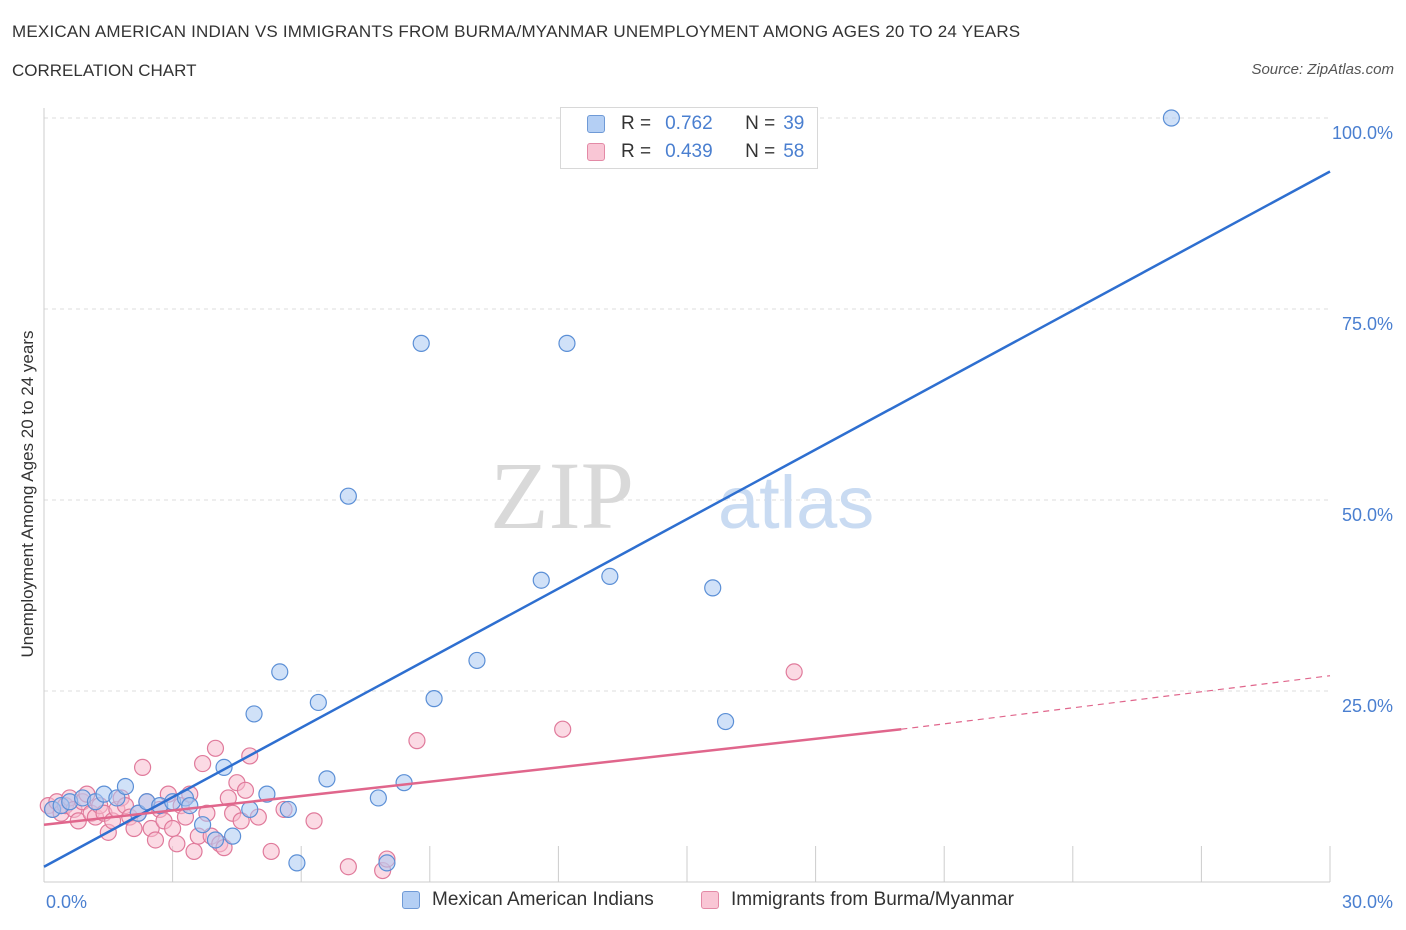  I want to click on series-burma-points, so click(421, 771).